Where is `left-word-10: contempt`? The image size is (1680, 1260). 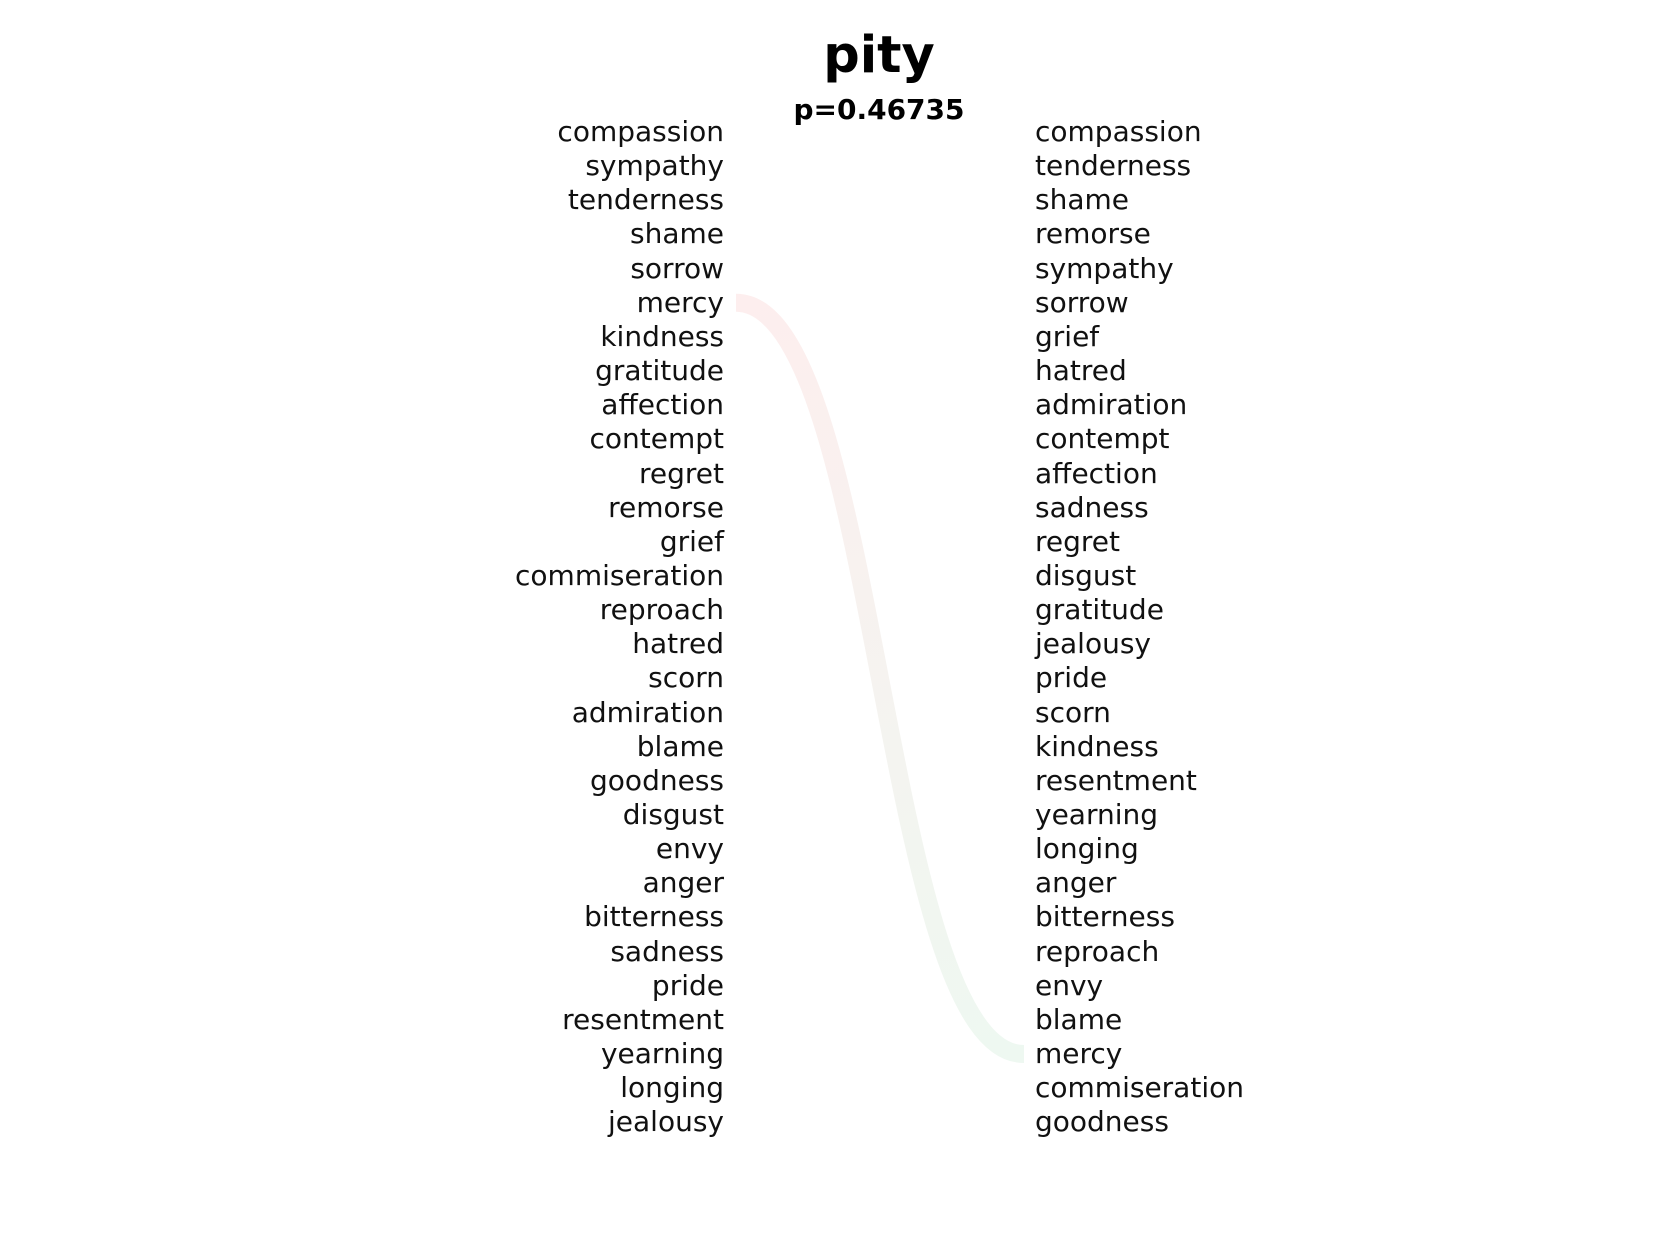 left-word-10: contempt is located at coordinates (656, 439).